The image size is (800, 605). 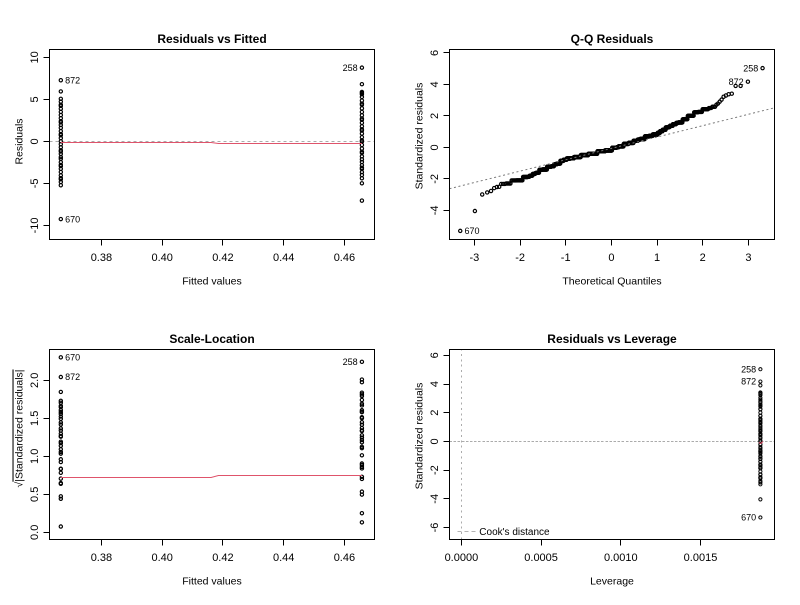 I want to click on panel-title: Q-Q Residuals, so click(x=612, y=39).